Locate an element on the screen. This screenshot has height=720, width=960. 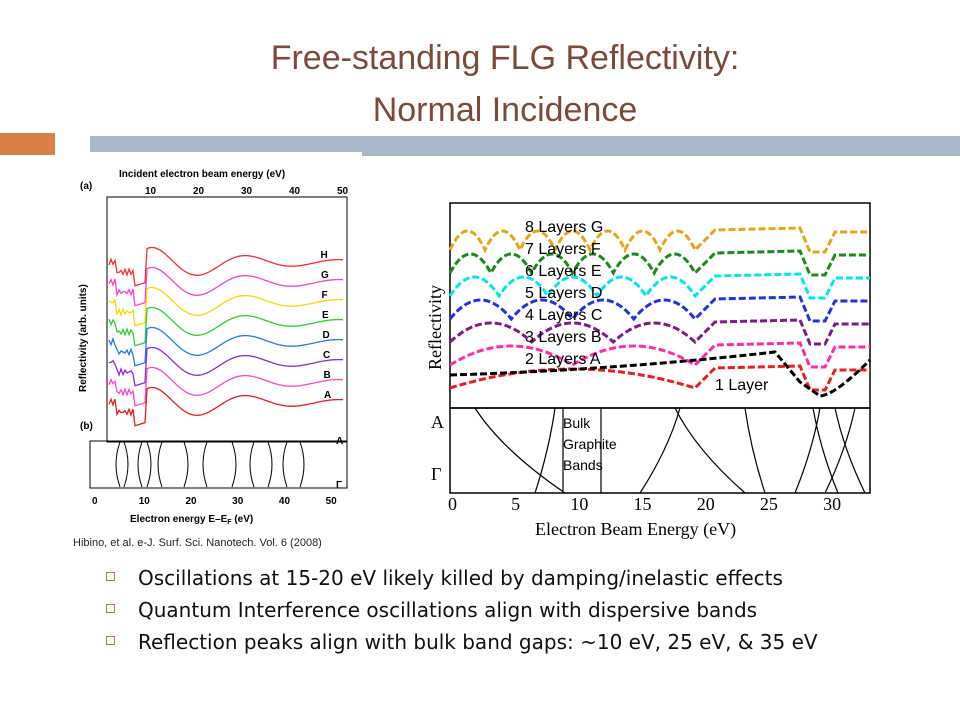
x-tick-label: 30 is located at coordinates (832, 504).